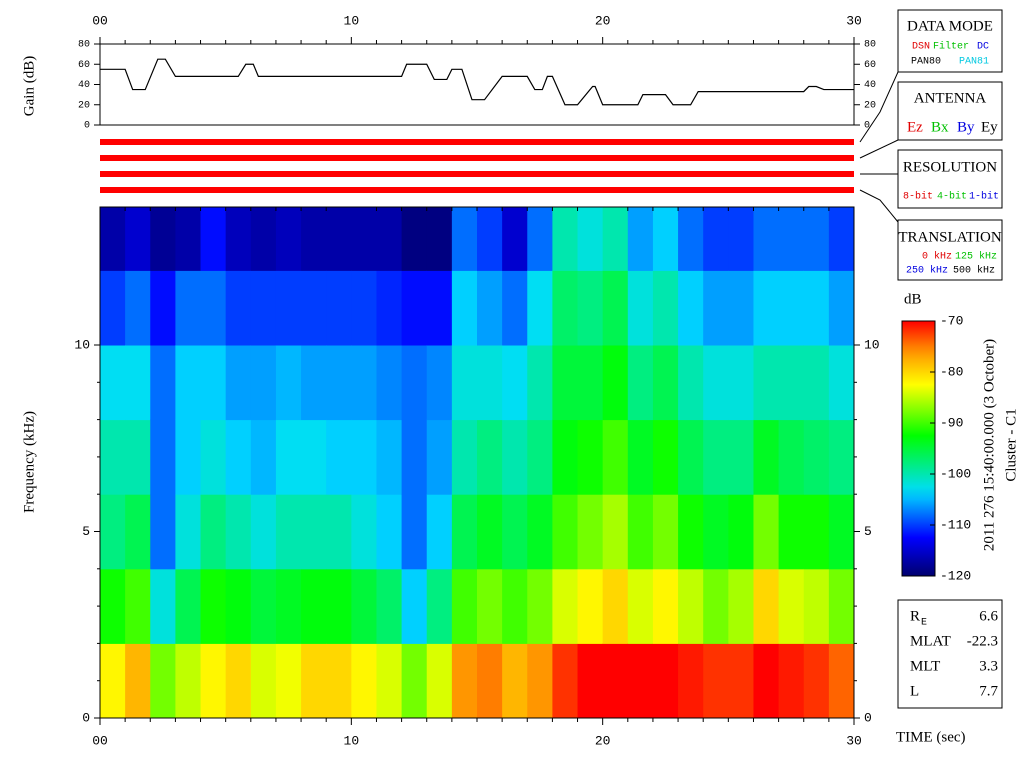 This screenshot has width=1024, height=768. Describe the element at coordinates (29, 86) in the screenshot. I see `y-axis-label: Gain (dB)` at that location.